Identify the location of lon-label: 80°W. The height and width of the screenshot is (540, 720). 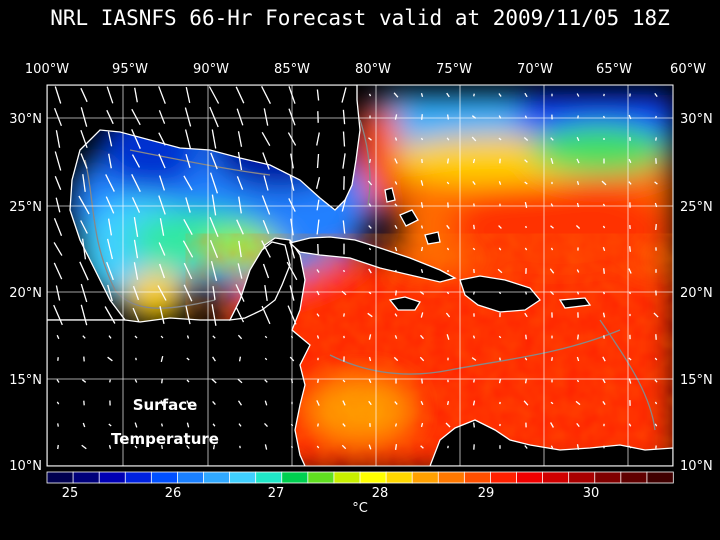
(373, 69).